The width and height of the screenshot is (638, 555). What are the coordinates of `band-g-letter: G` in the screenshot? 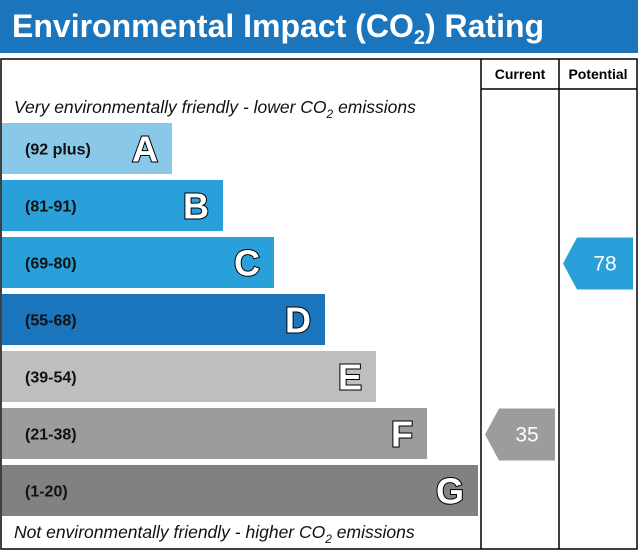 It's located at (450, 491).